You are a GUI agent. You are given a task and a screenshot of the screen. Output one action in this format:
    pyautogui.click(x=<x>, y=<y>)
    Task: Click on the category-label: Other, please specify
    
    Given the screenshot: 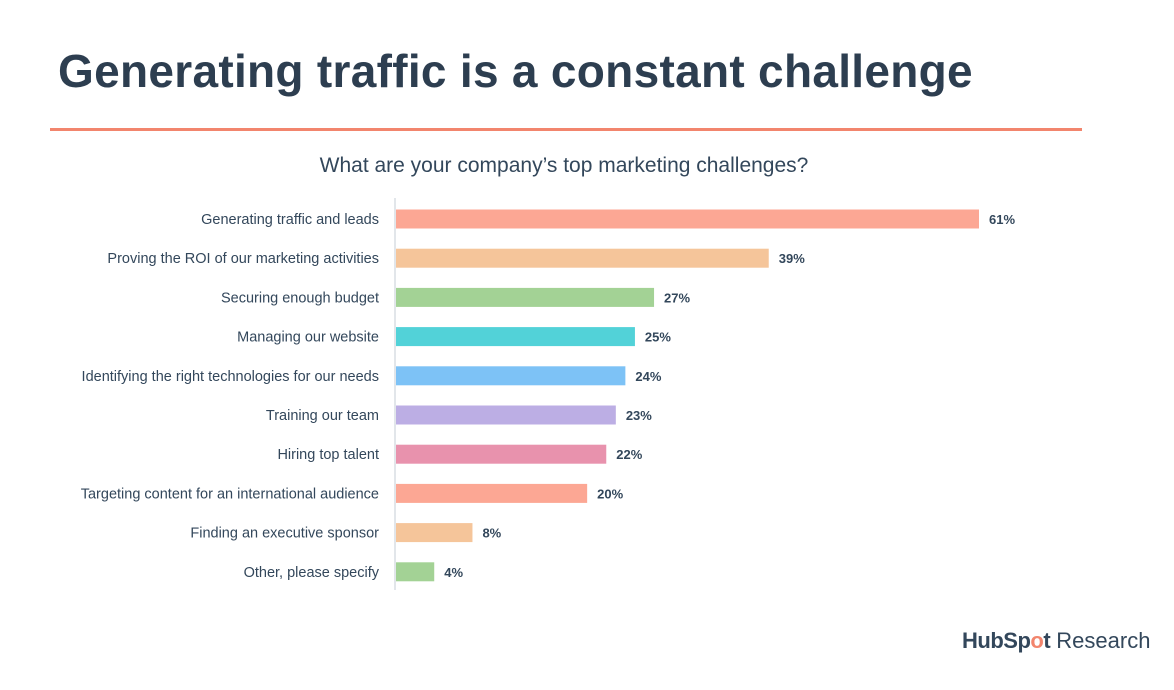 What is the action you would take?
    pyautogui.click(x=312, y=573)
    